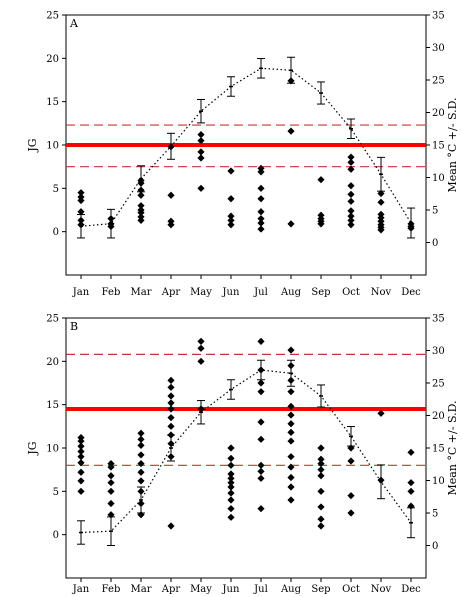 The height and width of the screenshot is (597, 462). I want to click on x-tick-label: Mar, so click(141, 589).